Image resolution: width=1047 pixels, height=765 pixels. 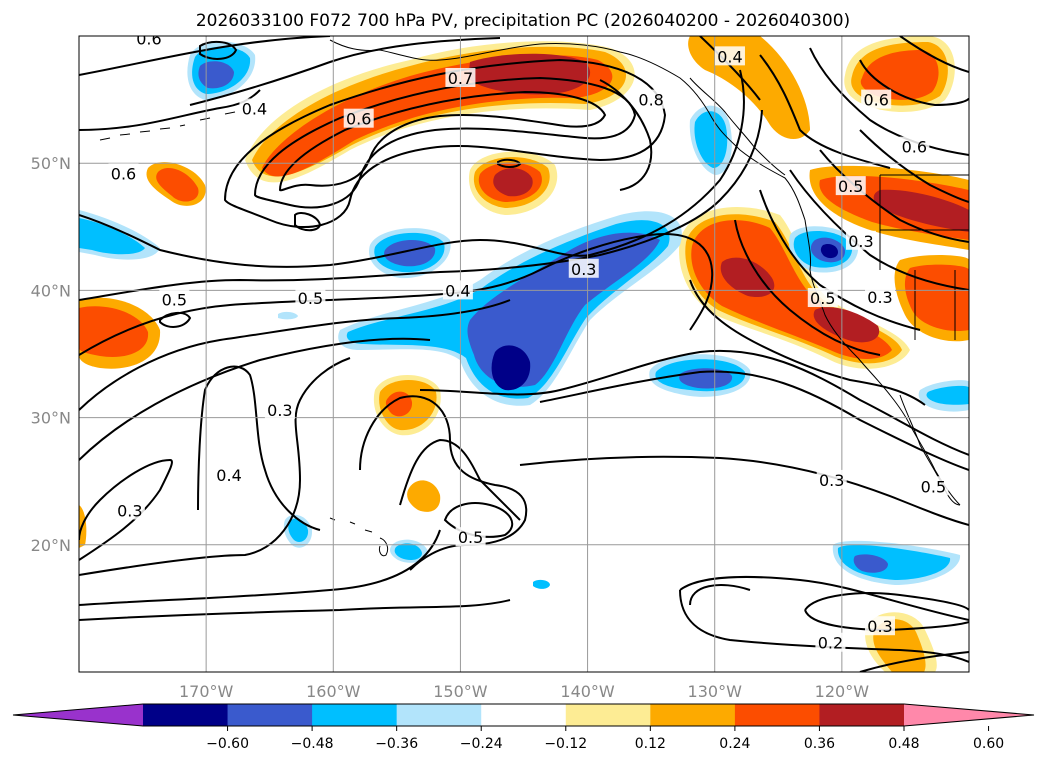 I want to click on pos-band-inland-core, so click(x=921, y=210).